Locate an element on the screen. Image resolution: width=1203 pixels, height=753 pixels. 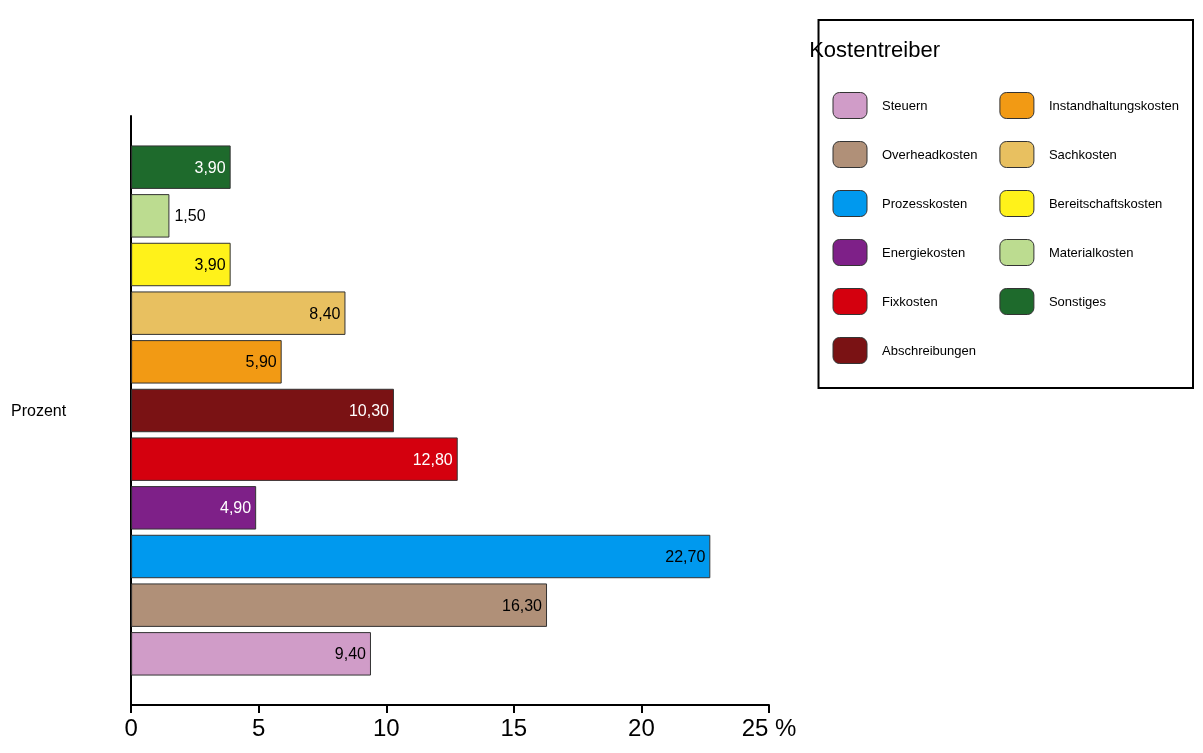
data-label: 9,40 is located at coordinates (350, 654).